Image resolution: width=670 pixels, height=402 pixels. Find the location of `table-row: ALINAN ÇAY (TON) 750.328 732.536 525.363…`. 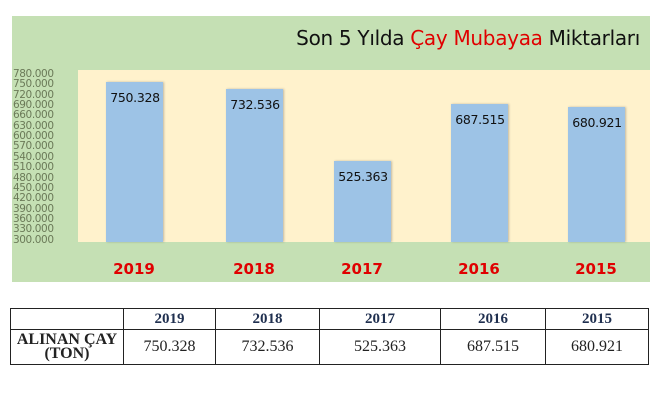

table-row: ALINAN ÇAY (TON) 750.328 732.536 525.363… is located at coordinates (329, 347).